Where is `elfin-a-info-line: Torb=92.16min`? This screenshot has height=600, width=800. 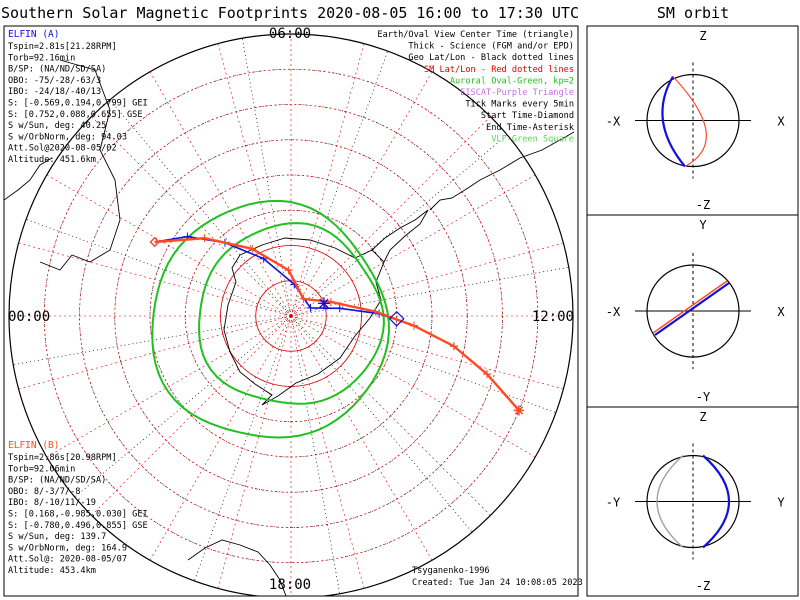 elfin-a-info-line: Torb=92.16min is located at coordinates (41, 58).